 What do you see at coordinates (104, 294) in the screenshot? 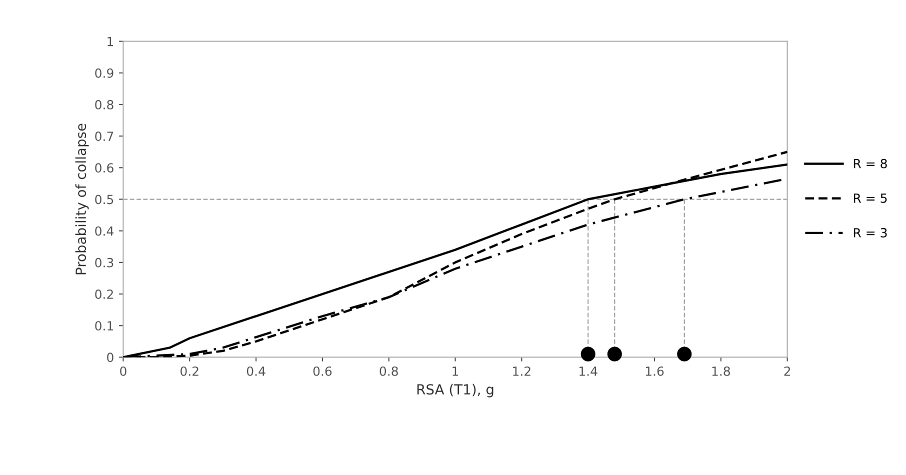
I see `y-tick-label: 0.2` at bounding box center [104, 294].